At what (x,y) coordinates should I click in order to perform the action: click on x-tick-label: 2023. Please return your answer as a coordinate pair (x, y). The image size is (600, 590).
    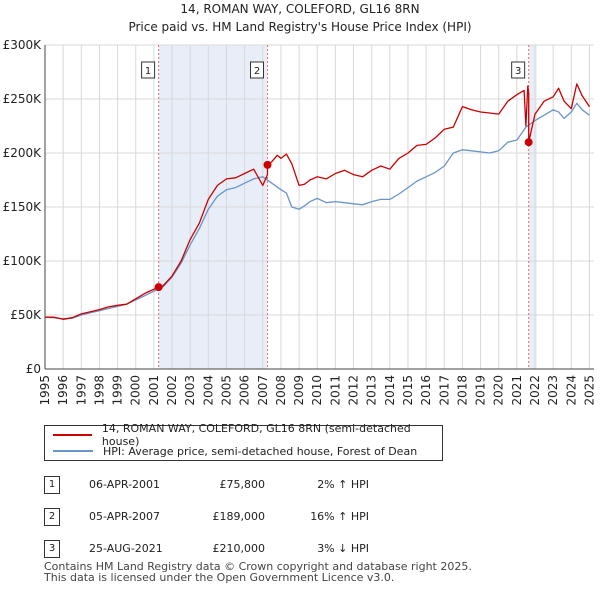
    Looking at the image, I should click on (553, 390).